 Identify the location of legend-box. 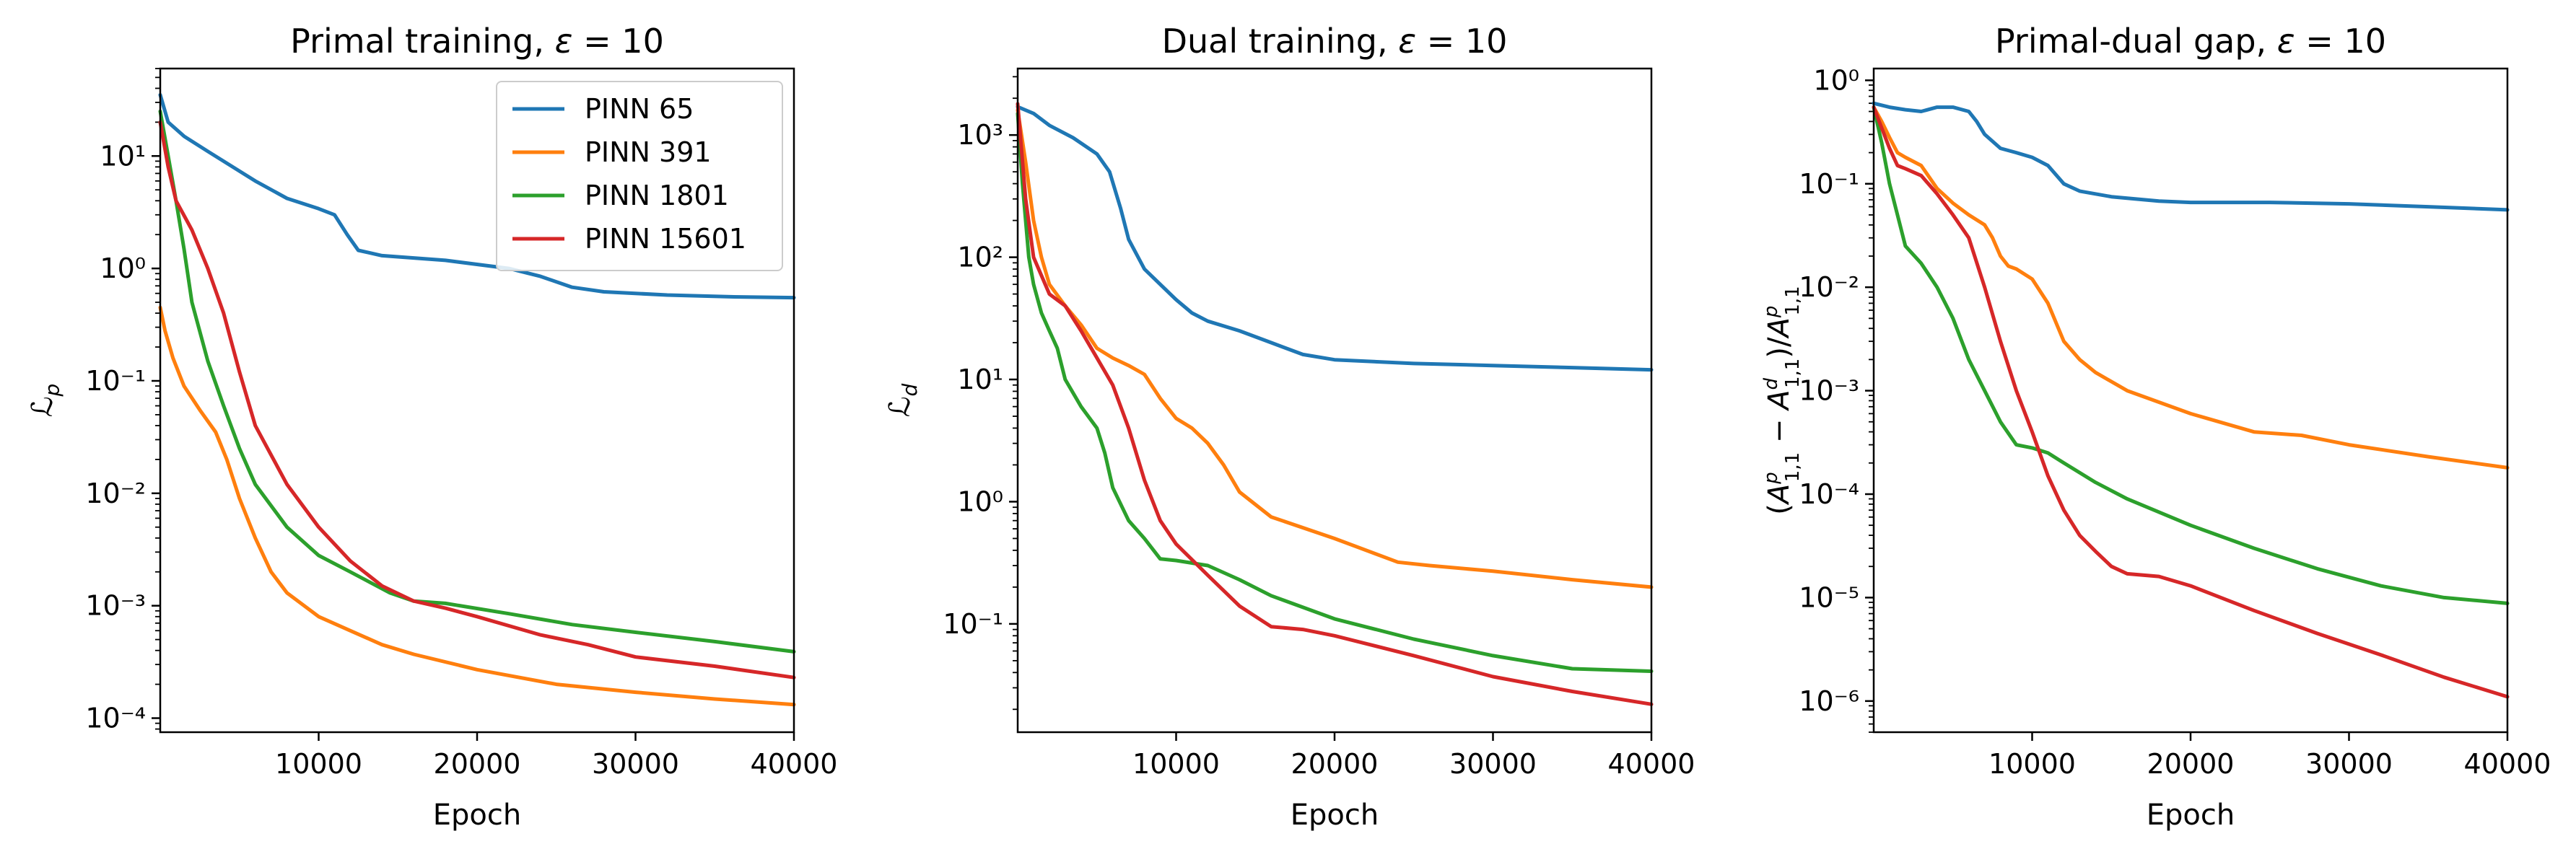
(639, 176).